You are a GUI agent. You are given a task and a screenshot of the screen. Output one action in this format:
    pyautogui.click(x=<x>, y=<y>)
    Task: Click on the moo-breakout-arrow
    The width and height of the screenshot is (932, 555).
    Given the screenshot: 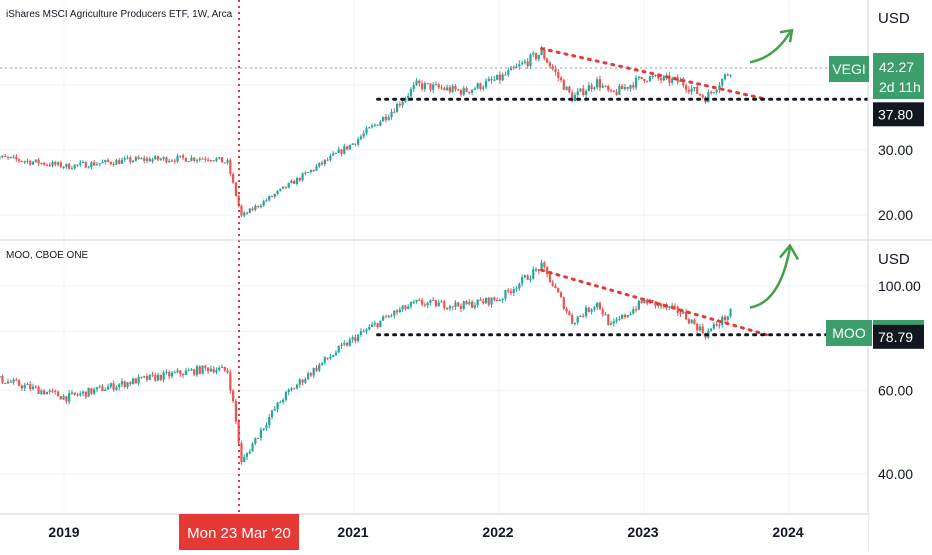 What is the action you would take?
    pyautogui.click(x=770, y=278)
    